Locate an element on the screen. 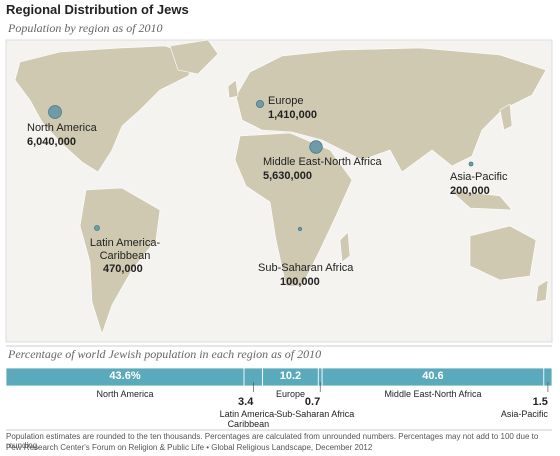 The height and width of the screenshot is (456, 560). segment-value: 10.2 is located at coordinates (290, 376).